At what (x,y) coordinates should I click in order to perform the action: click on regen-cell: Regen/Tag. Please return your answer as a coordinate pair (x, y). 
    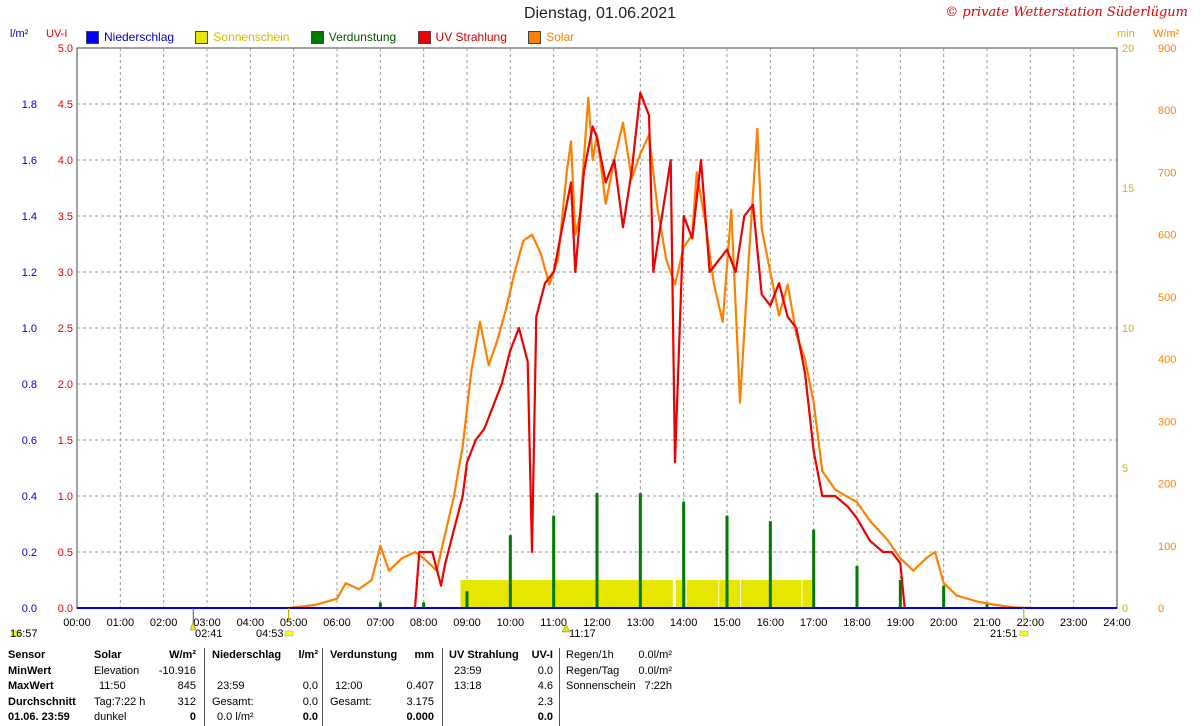
    Looking at the image, I should click on (593, 670).